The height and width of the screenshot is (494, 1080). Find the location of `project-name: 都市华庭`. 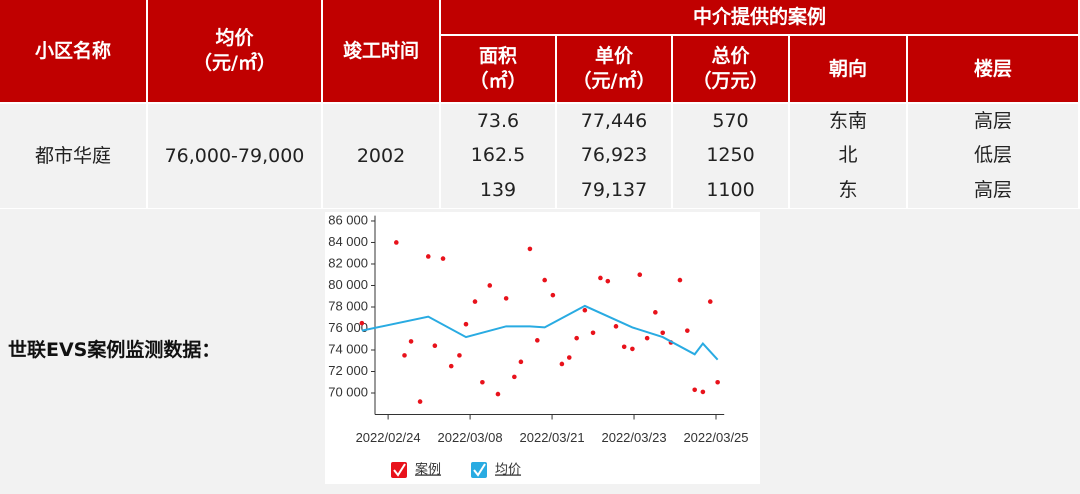

project-name: 都市华庭 is located at coordinates (74, 156).